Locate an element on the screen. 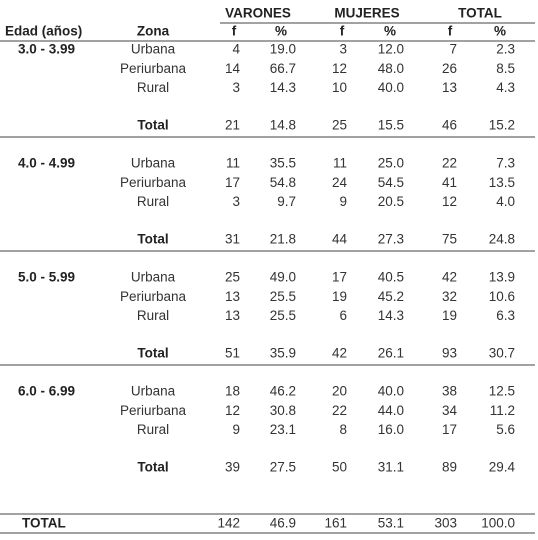 The width and height of the screenshot is (538, 540). row-label: Total is located at coordinates (152, 467).